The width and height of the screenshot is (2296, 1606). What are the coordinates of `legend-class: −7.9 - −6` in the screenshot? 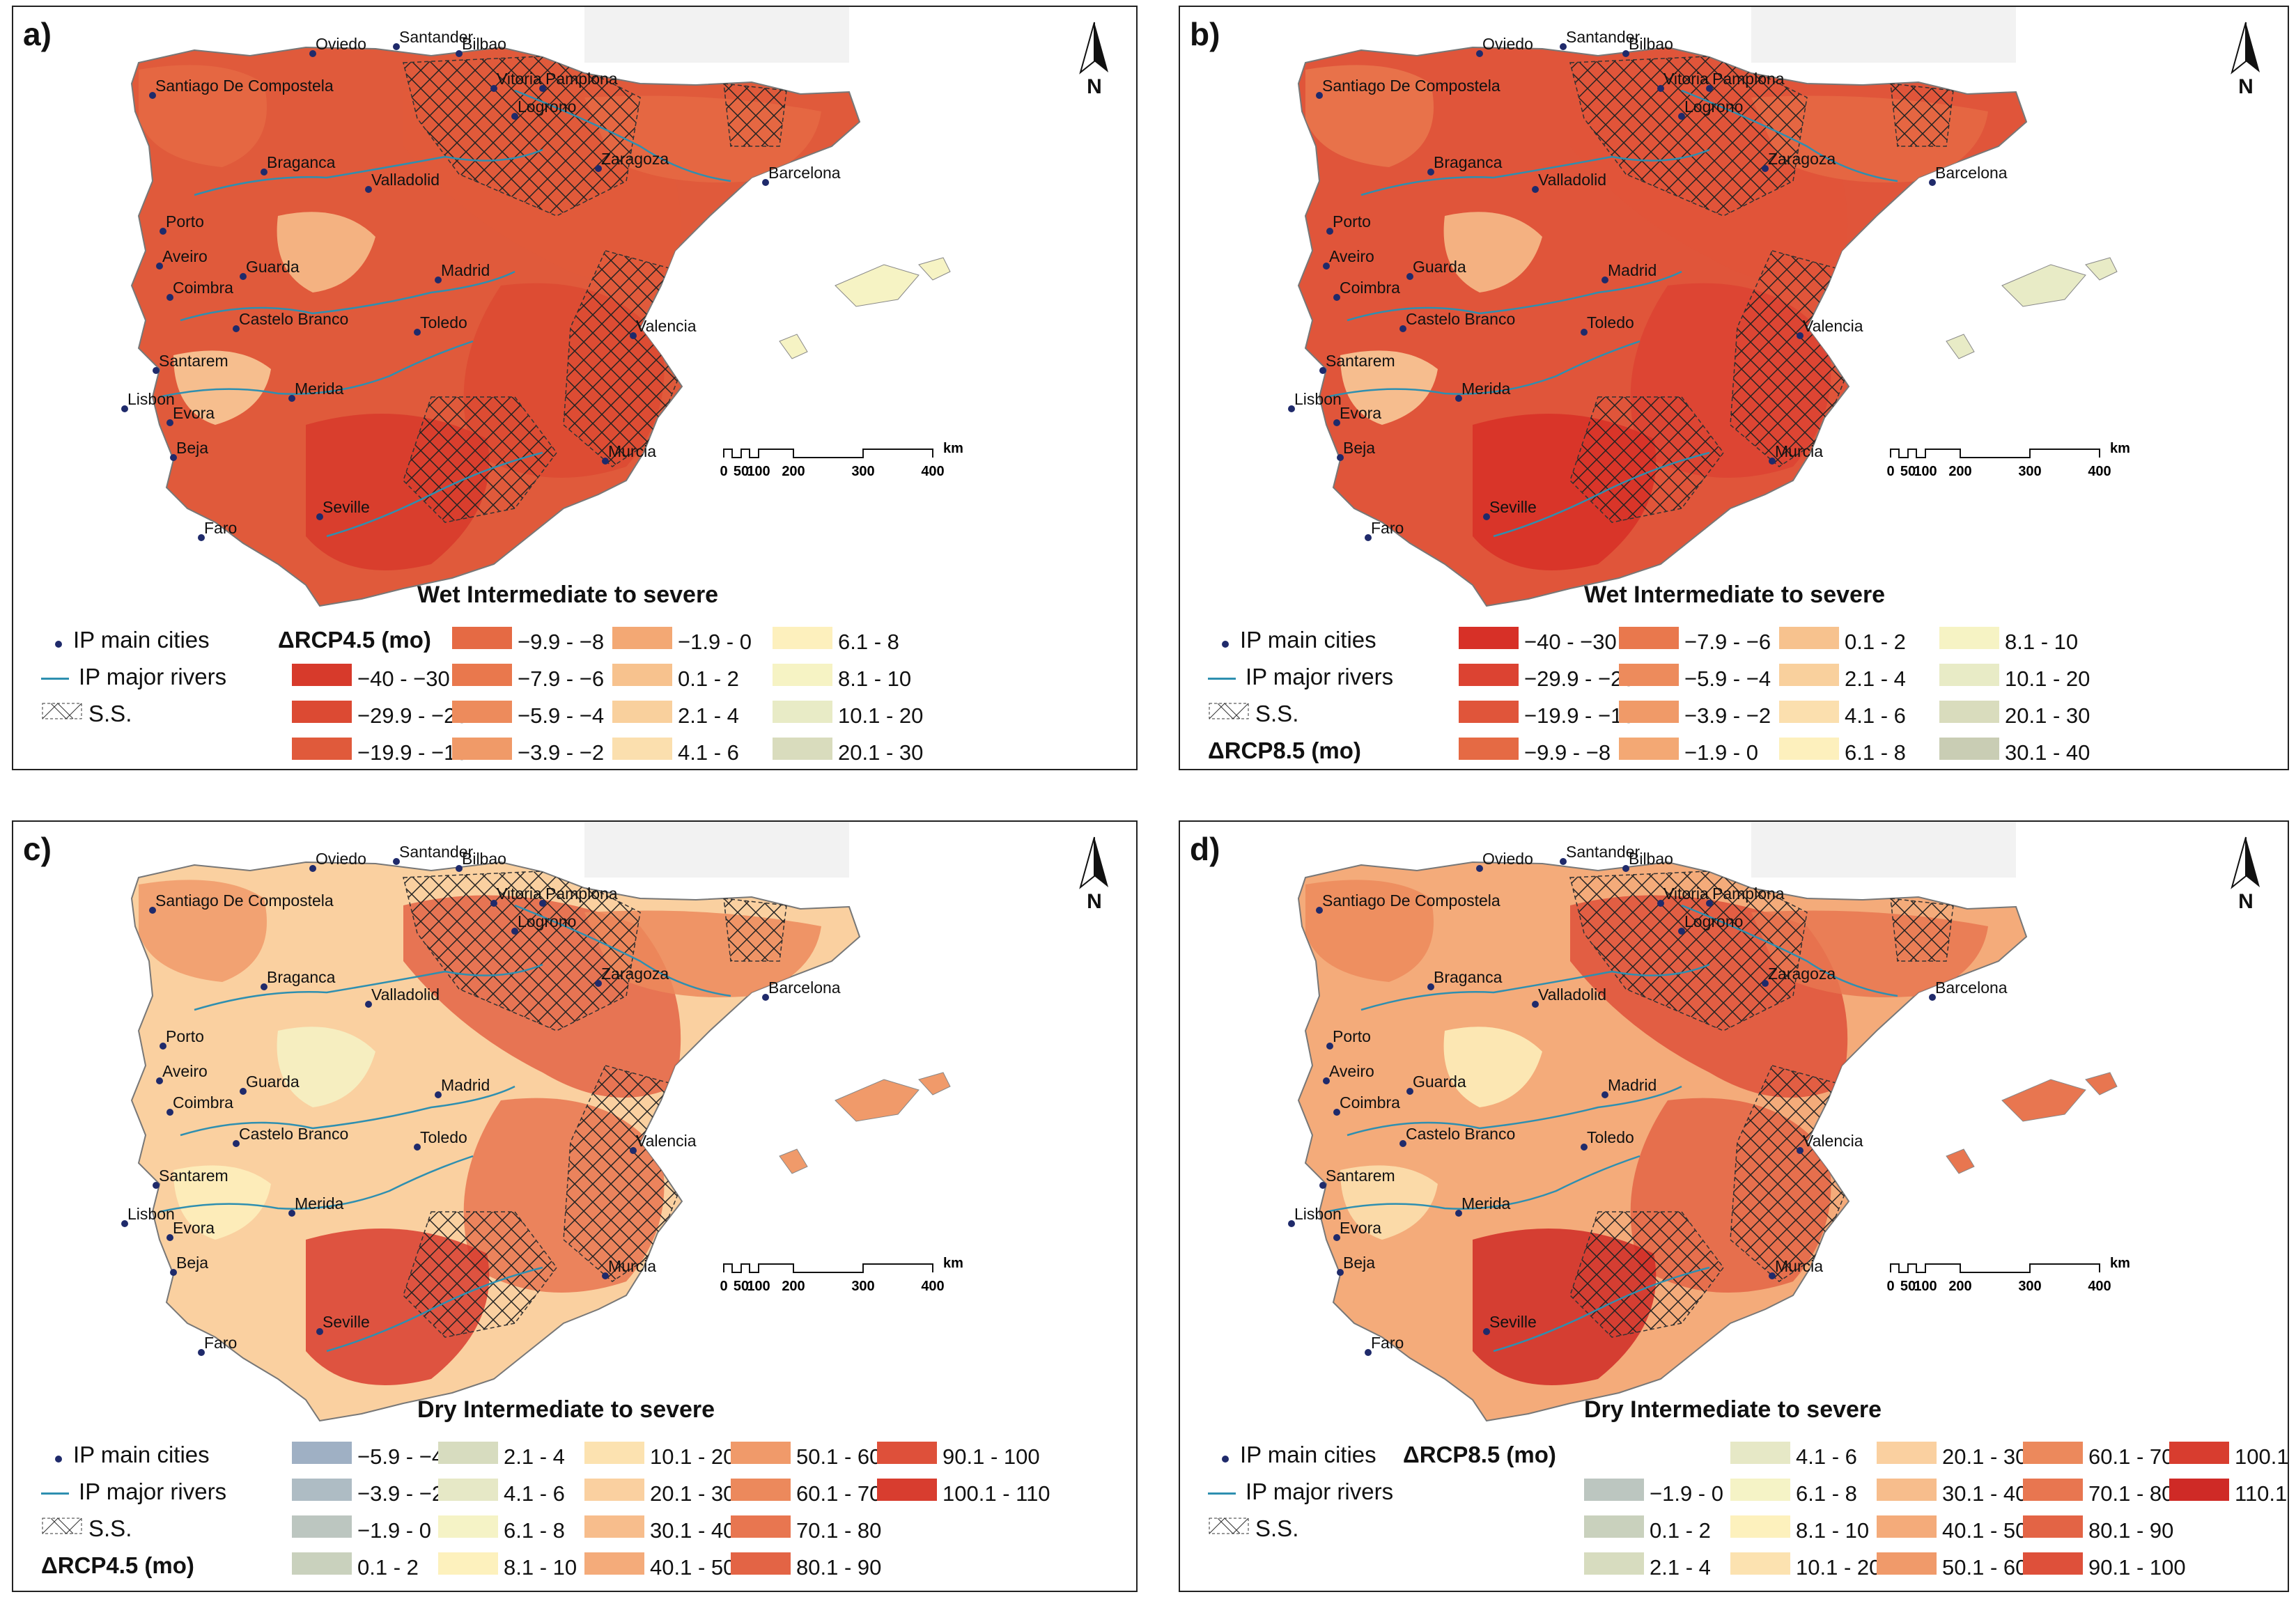 It's located at (1695, 641).